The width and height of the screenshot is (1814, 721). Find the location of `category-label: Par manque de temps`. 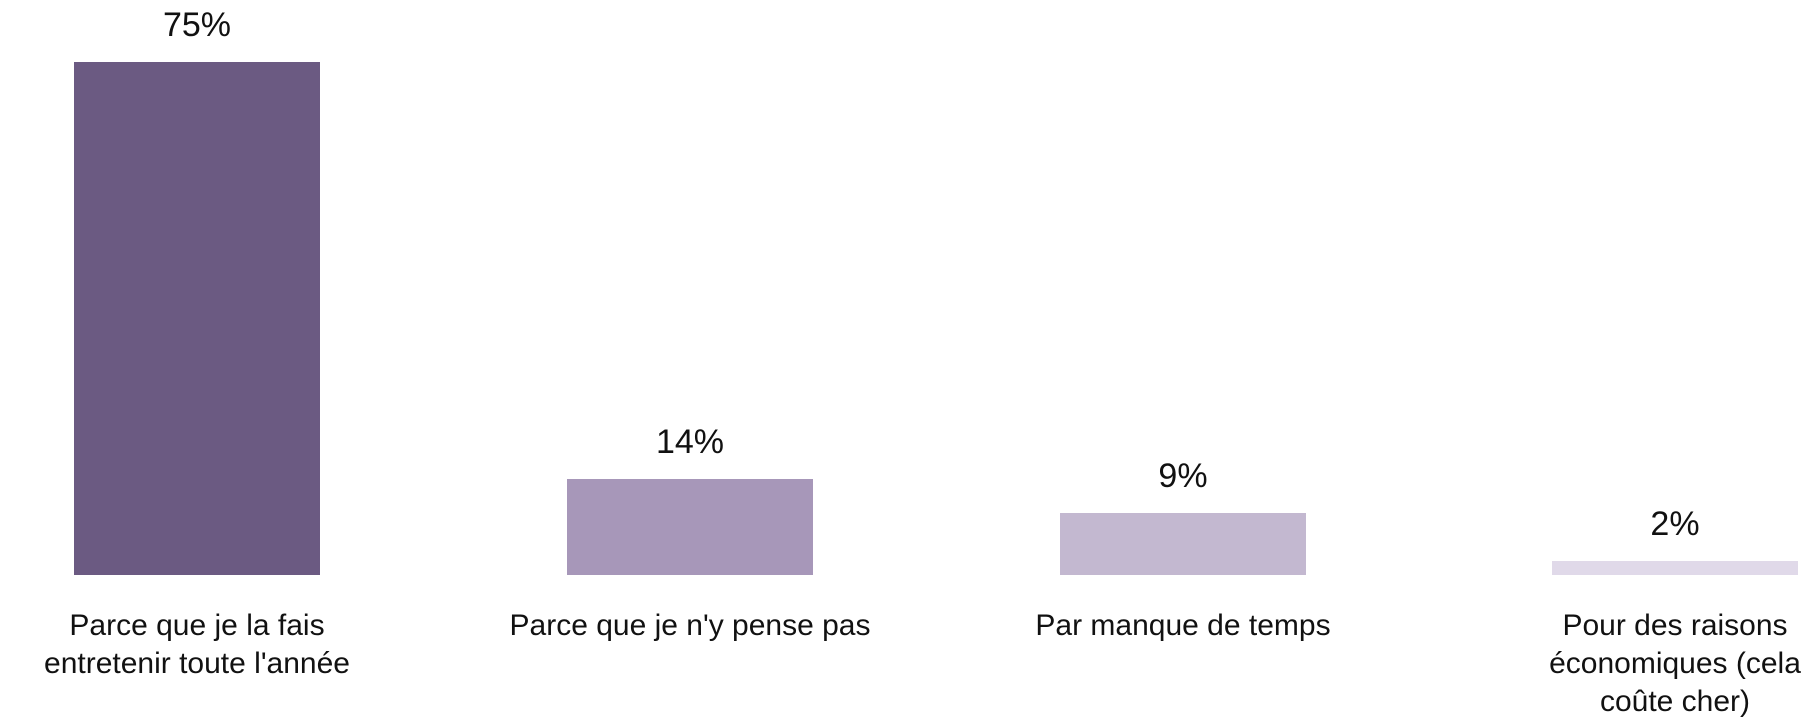

category-label: Par manque de temps is located at coordinates (1183, 625).